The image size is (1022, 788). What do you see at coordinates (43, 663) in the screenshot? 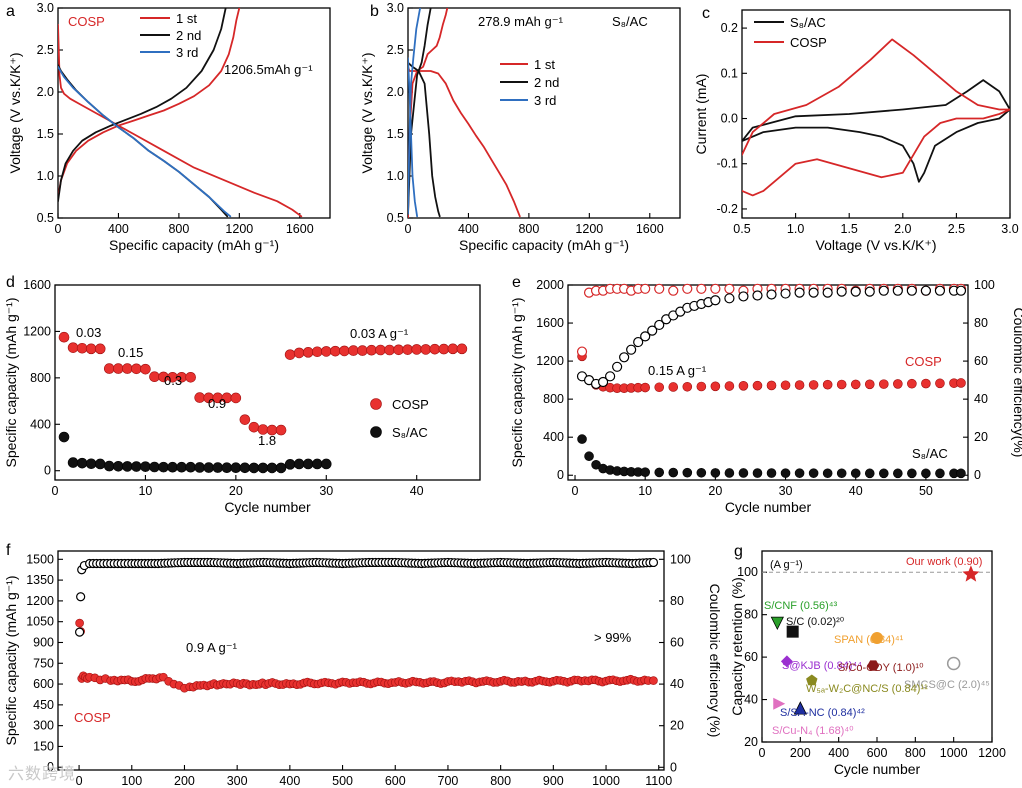
I see `y-tick-label: 750` at bounding box center [43, 663].